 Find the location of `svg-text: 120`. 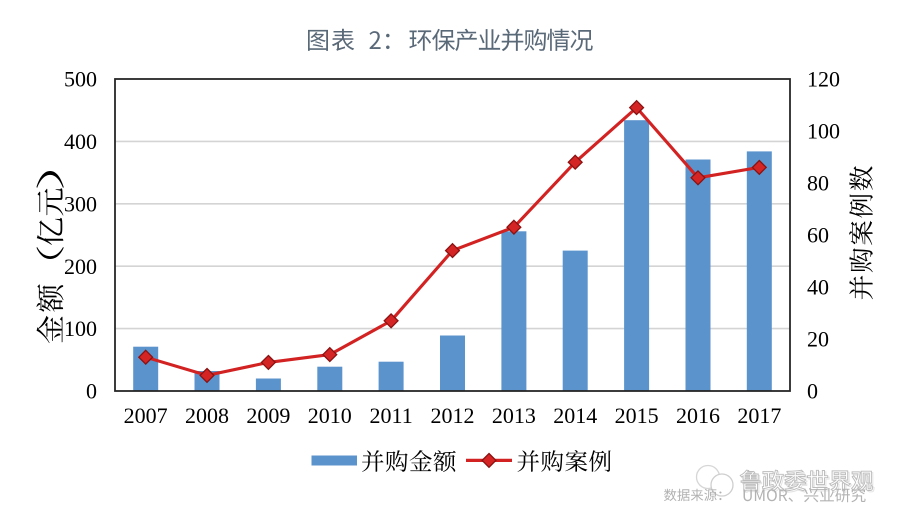

svg-text: 120 is located at coordinates (823, 79).